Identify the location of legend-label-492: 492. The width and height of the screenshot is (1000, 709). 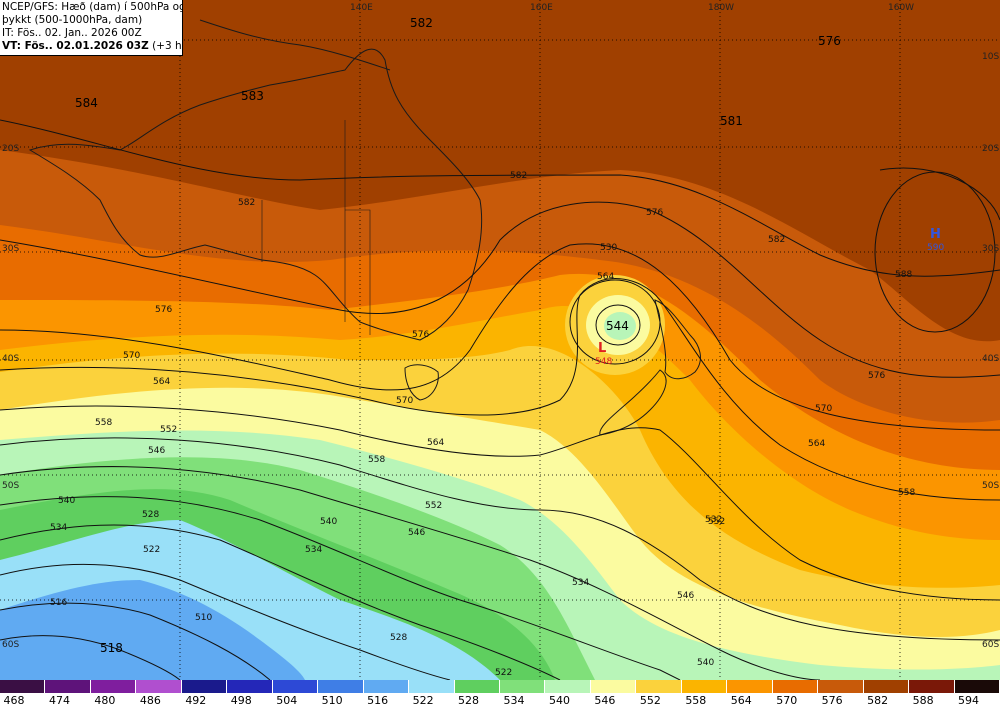
(196, 700).